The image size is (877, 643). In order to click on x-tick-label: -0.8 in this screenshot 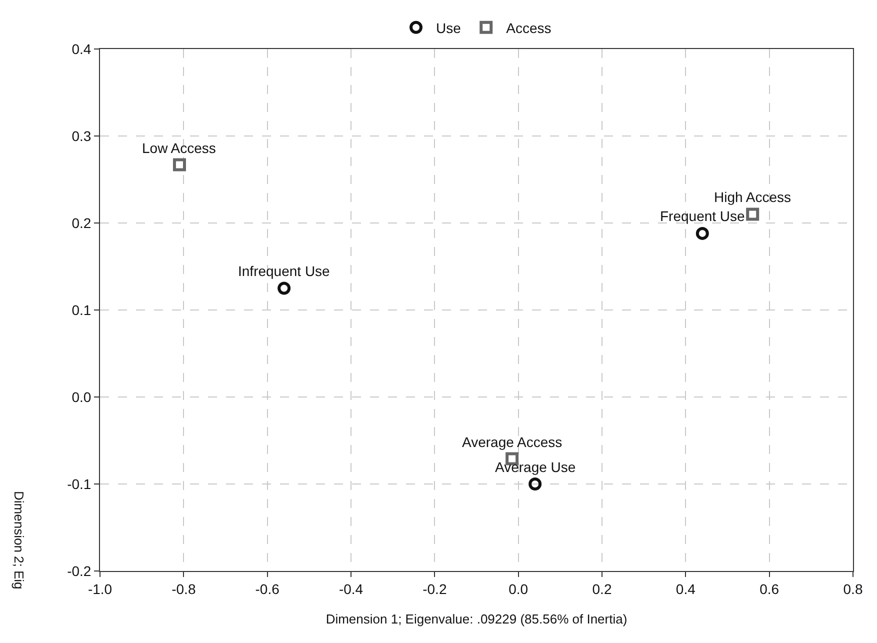, I will do `click(184, 588)`.